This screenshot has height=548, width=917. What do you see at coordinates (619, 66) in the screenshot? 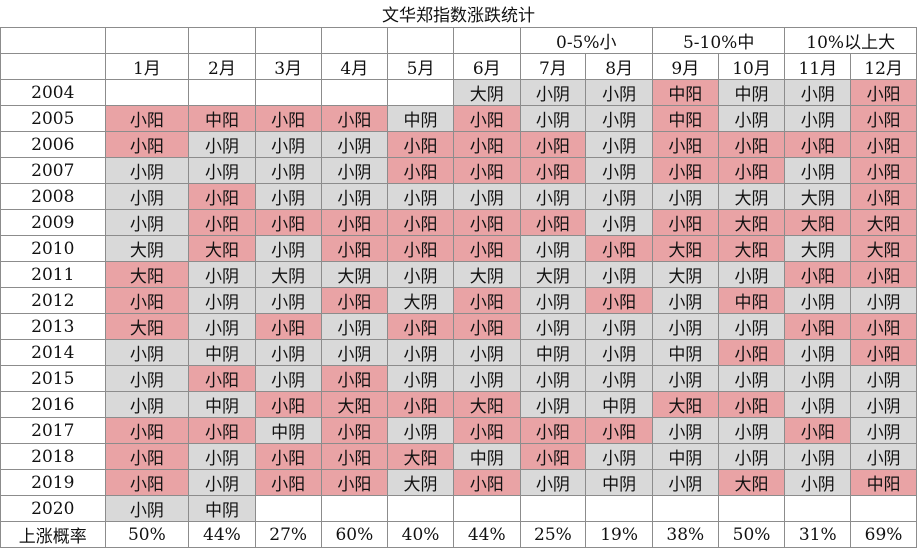
I see `month-header: 8月` at bounding box center [619, 66].